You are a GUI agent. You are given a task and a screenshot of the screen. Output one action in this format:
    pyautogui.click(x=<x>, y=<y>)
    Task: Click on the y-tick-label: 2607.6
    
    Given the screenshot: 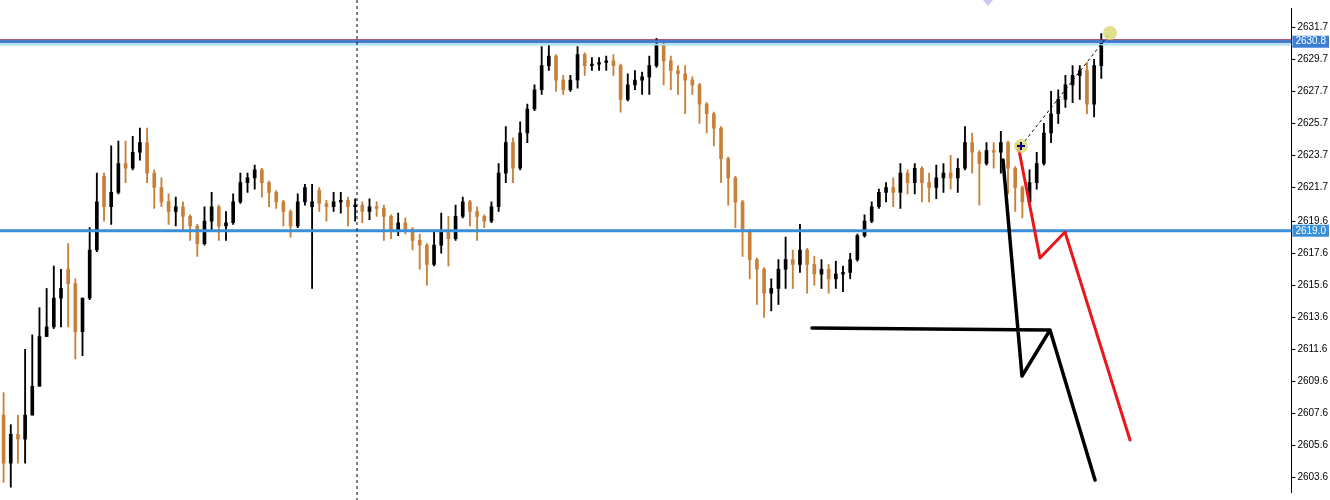 What is the action you would take?
    pyautogui.click(x=1313, y=413)
    